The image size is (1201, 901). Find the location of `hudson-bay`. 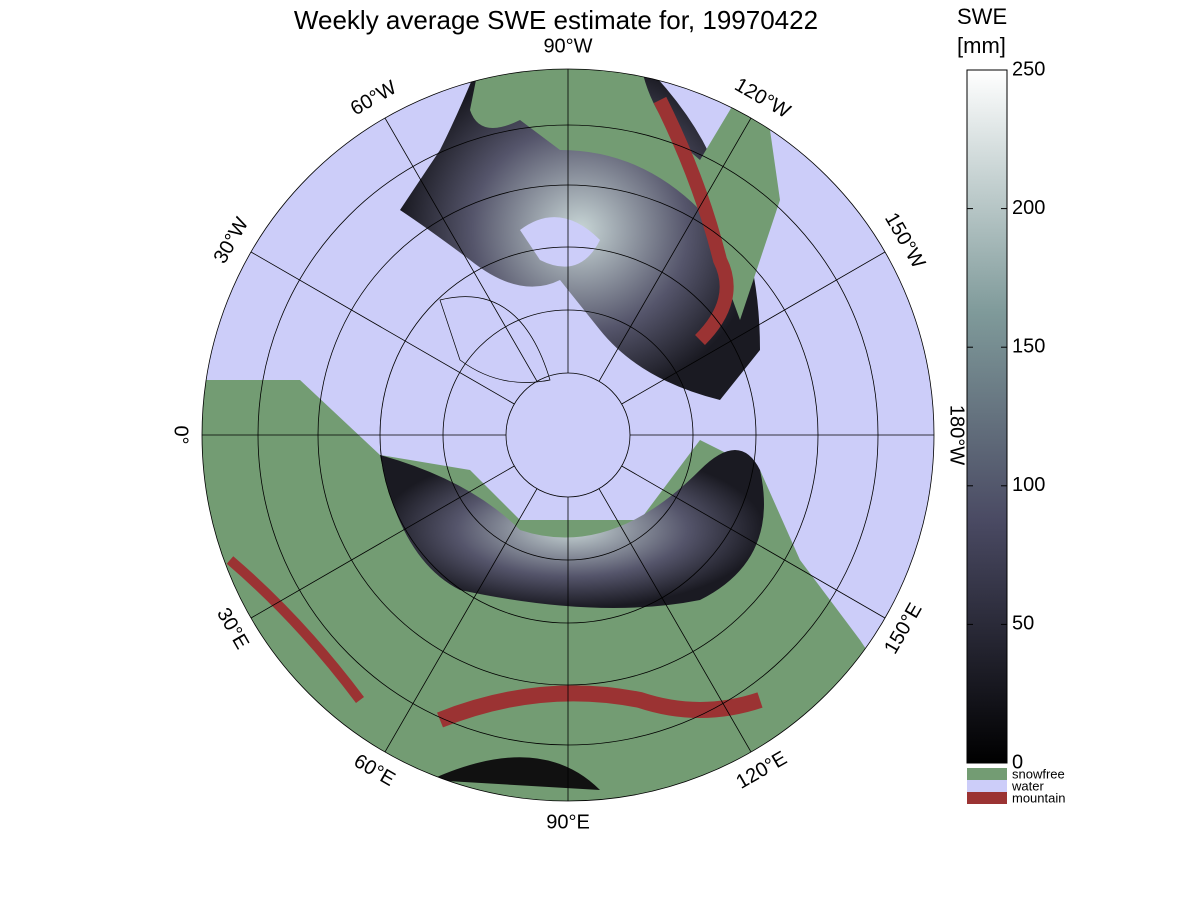

hudson-bay is located at coordinates (560, 242).